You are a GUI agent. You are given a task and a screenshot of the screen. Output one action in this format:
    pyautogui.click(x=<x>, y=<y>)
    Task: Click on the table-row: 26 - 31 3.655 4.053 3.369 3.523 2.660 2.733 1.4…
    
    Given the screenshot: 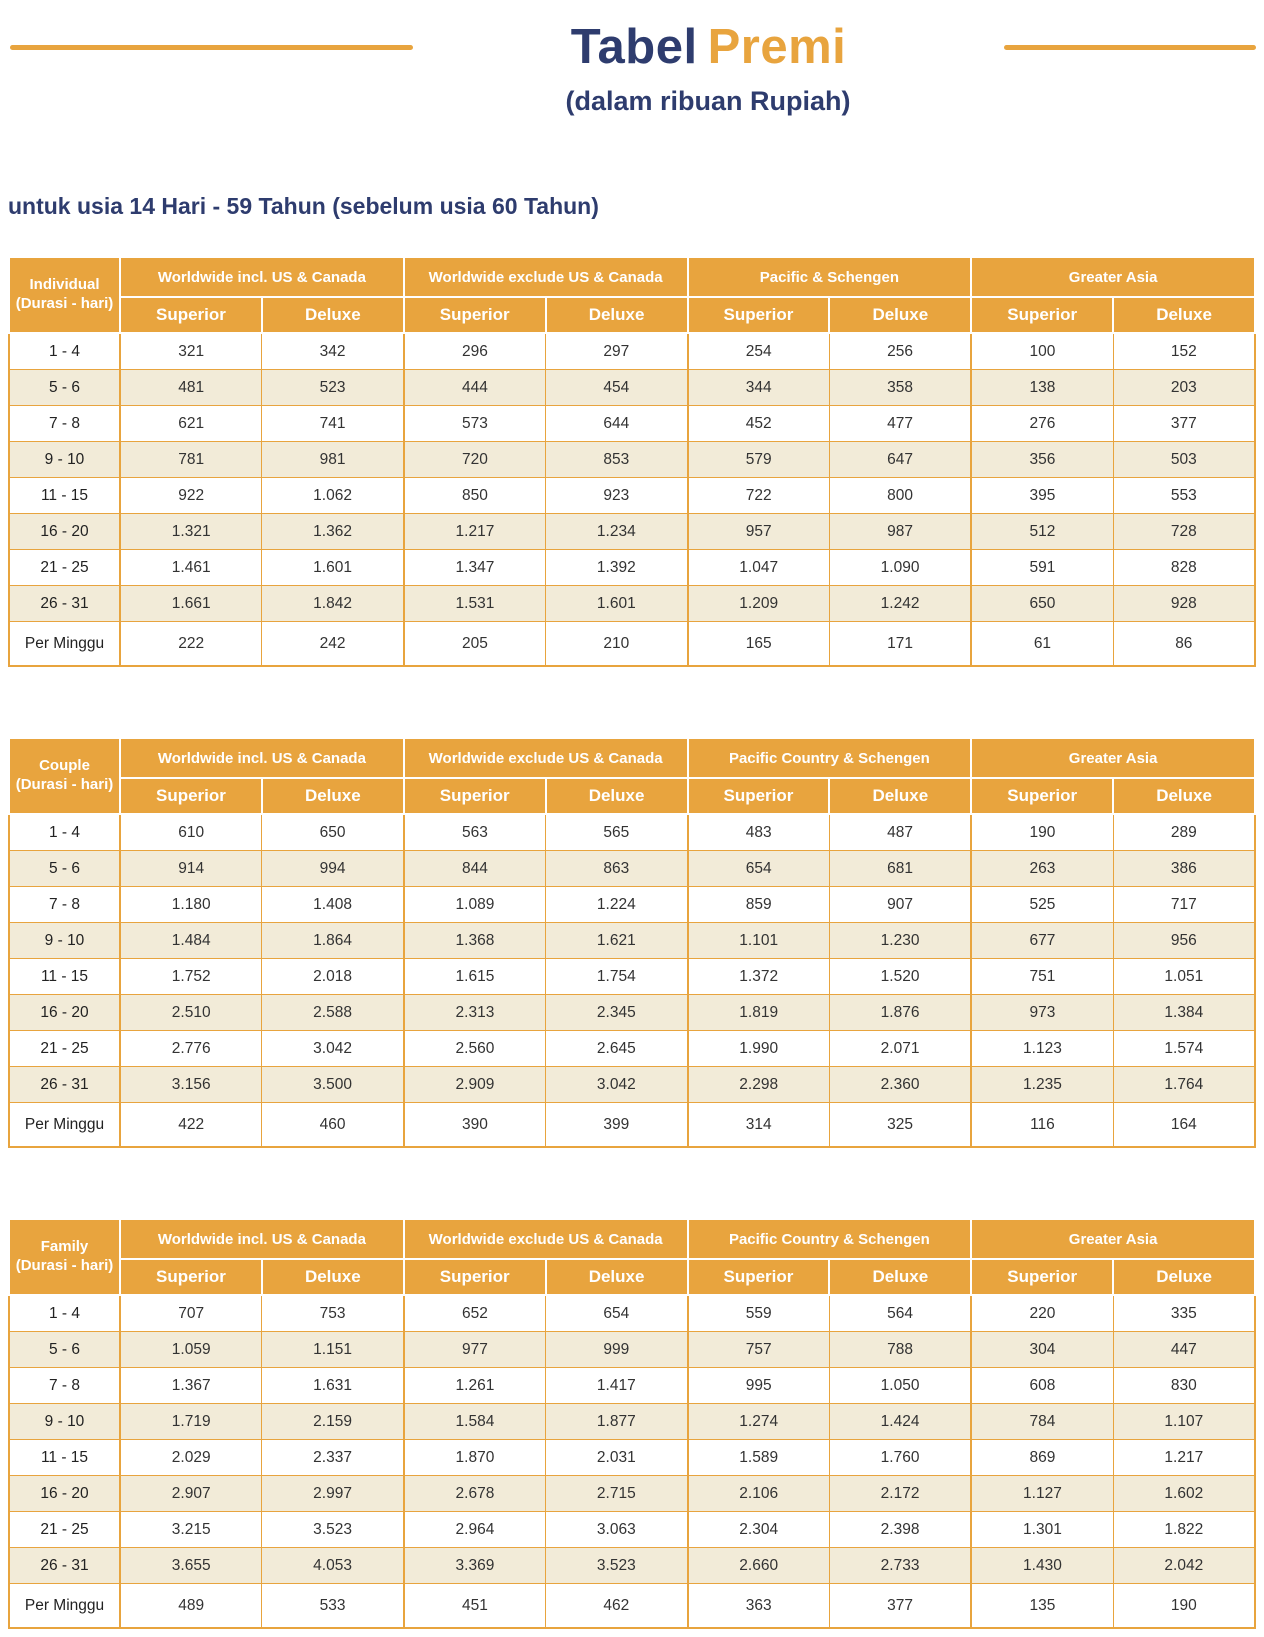 What is the action you would take?
    pyautogui.click(x=632, y=1565)
    